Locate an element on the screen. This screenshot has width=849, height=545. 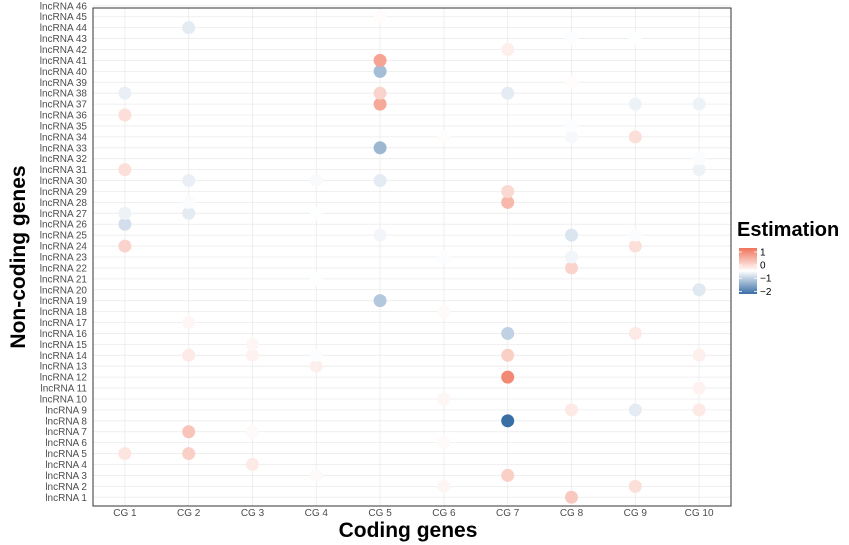
y-tick-label: lncRNA 21 is located at coordinates (64, 279).